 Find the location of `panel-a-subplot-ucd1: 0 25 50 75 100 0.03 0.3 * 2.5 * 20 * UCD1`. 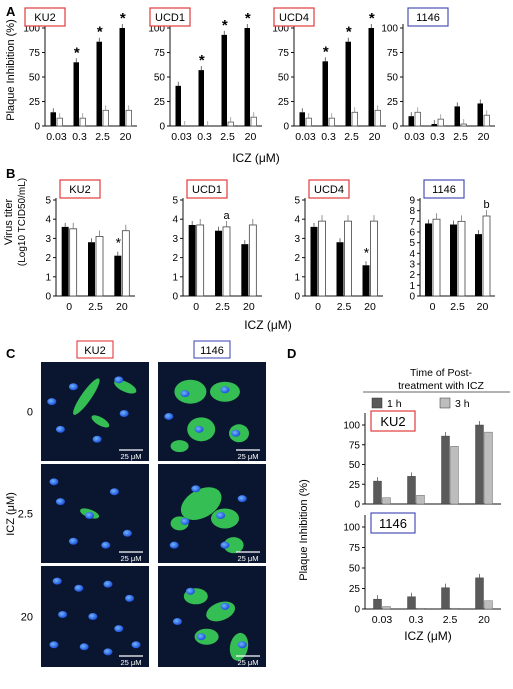

panel-a-subplot-ucd1: 0 25 50 75 100 0.03 0.3 * 2.5 * 20 * UCD1 is located at coordinates (205, 75).